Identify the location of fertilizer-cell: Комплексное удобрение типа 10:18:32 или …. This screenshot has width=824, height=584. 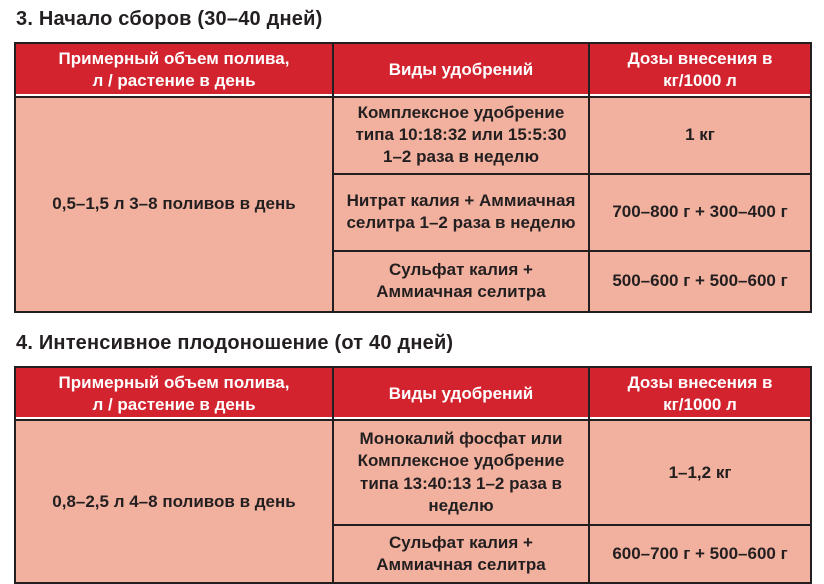
(461, 135).